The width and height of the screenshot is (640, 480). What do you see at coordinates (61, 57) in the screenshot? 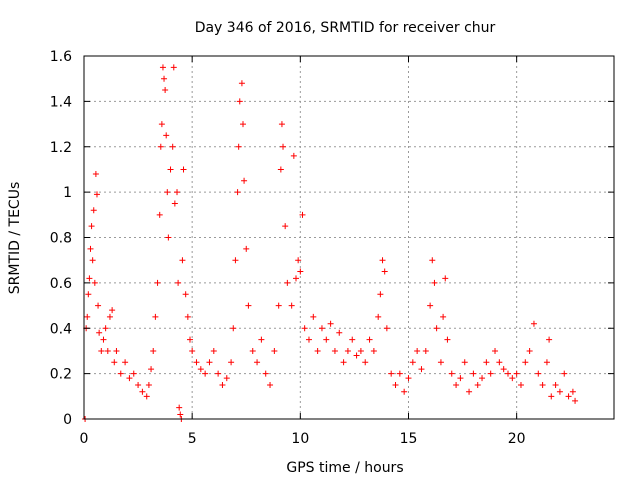
I see `y-tick-label: 1.6` at bounding box center [61, 57].